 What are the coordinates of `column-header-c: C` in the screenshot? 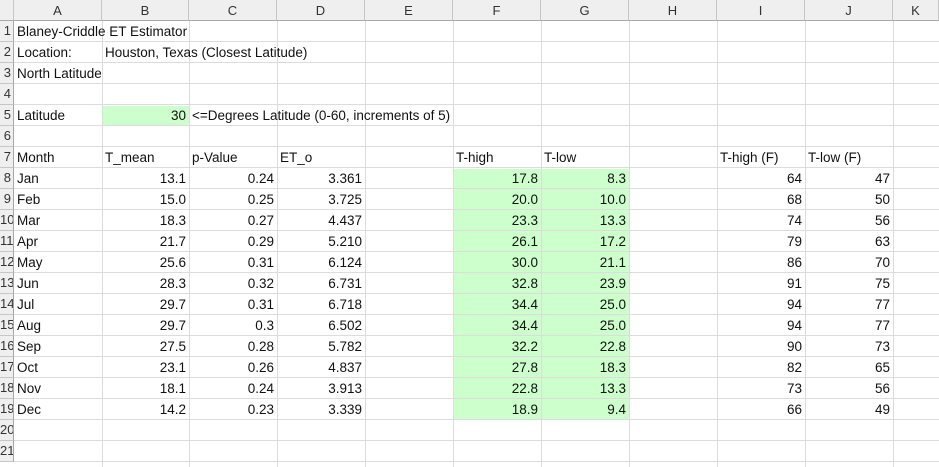 It's located at (233, 10).